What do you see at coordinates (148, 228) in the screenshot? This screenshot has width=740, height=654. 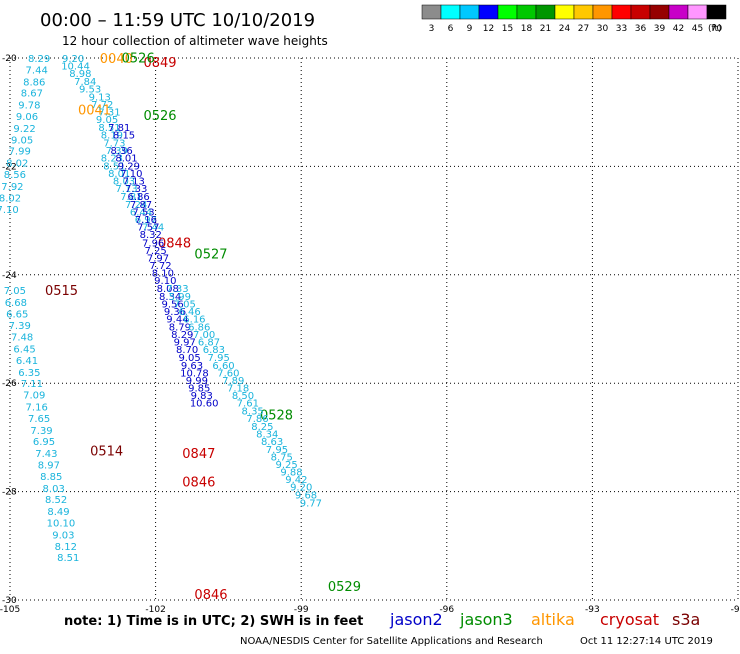 I see `wave-height-value: 7.57` at bounding box center [148, 228].